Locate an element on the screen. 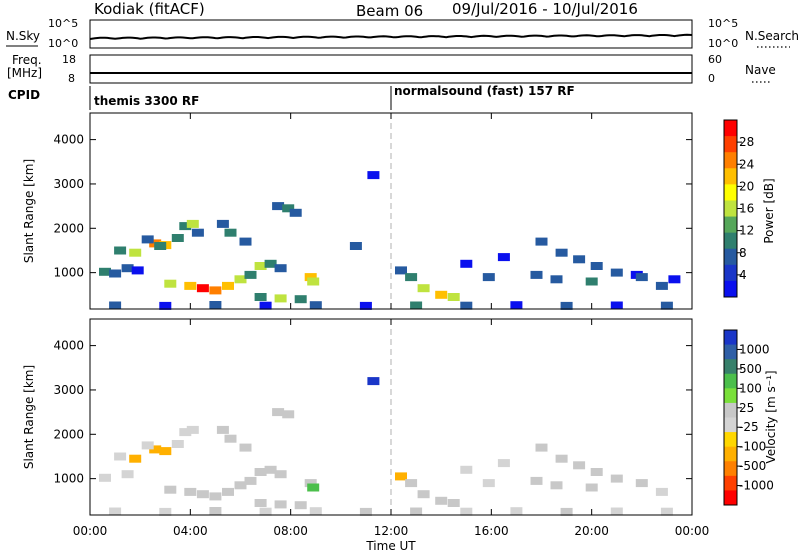  colorbar-tick-label: 24 is located at coordinates (746, 164).